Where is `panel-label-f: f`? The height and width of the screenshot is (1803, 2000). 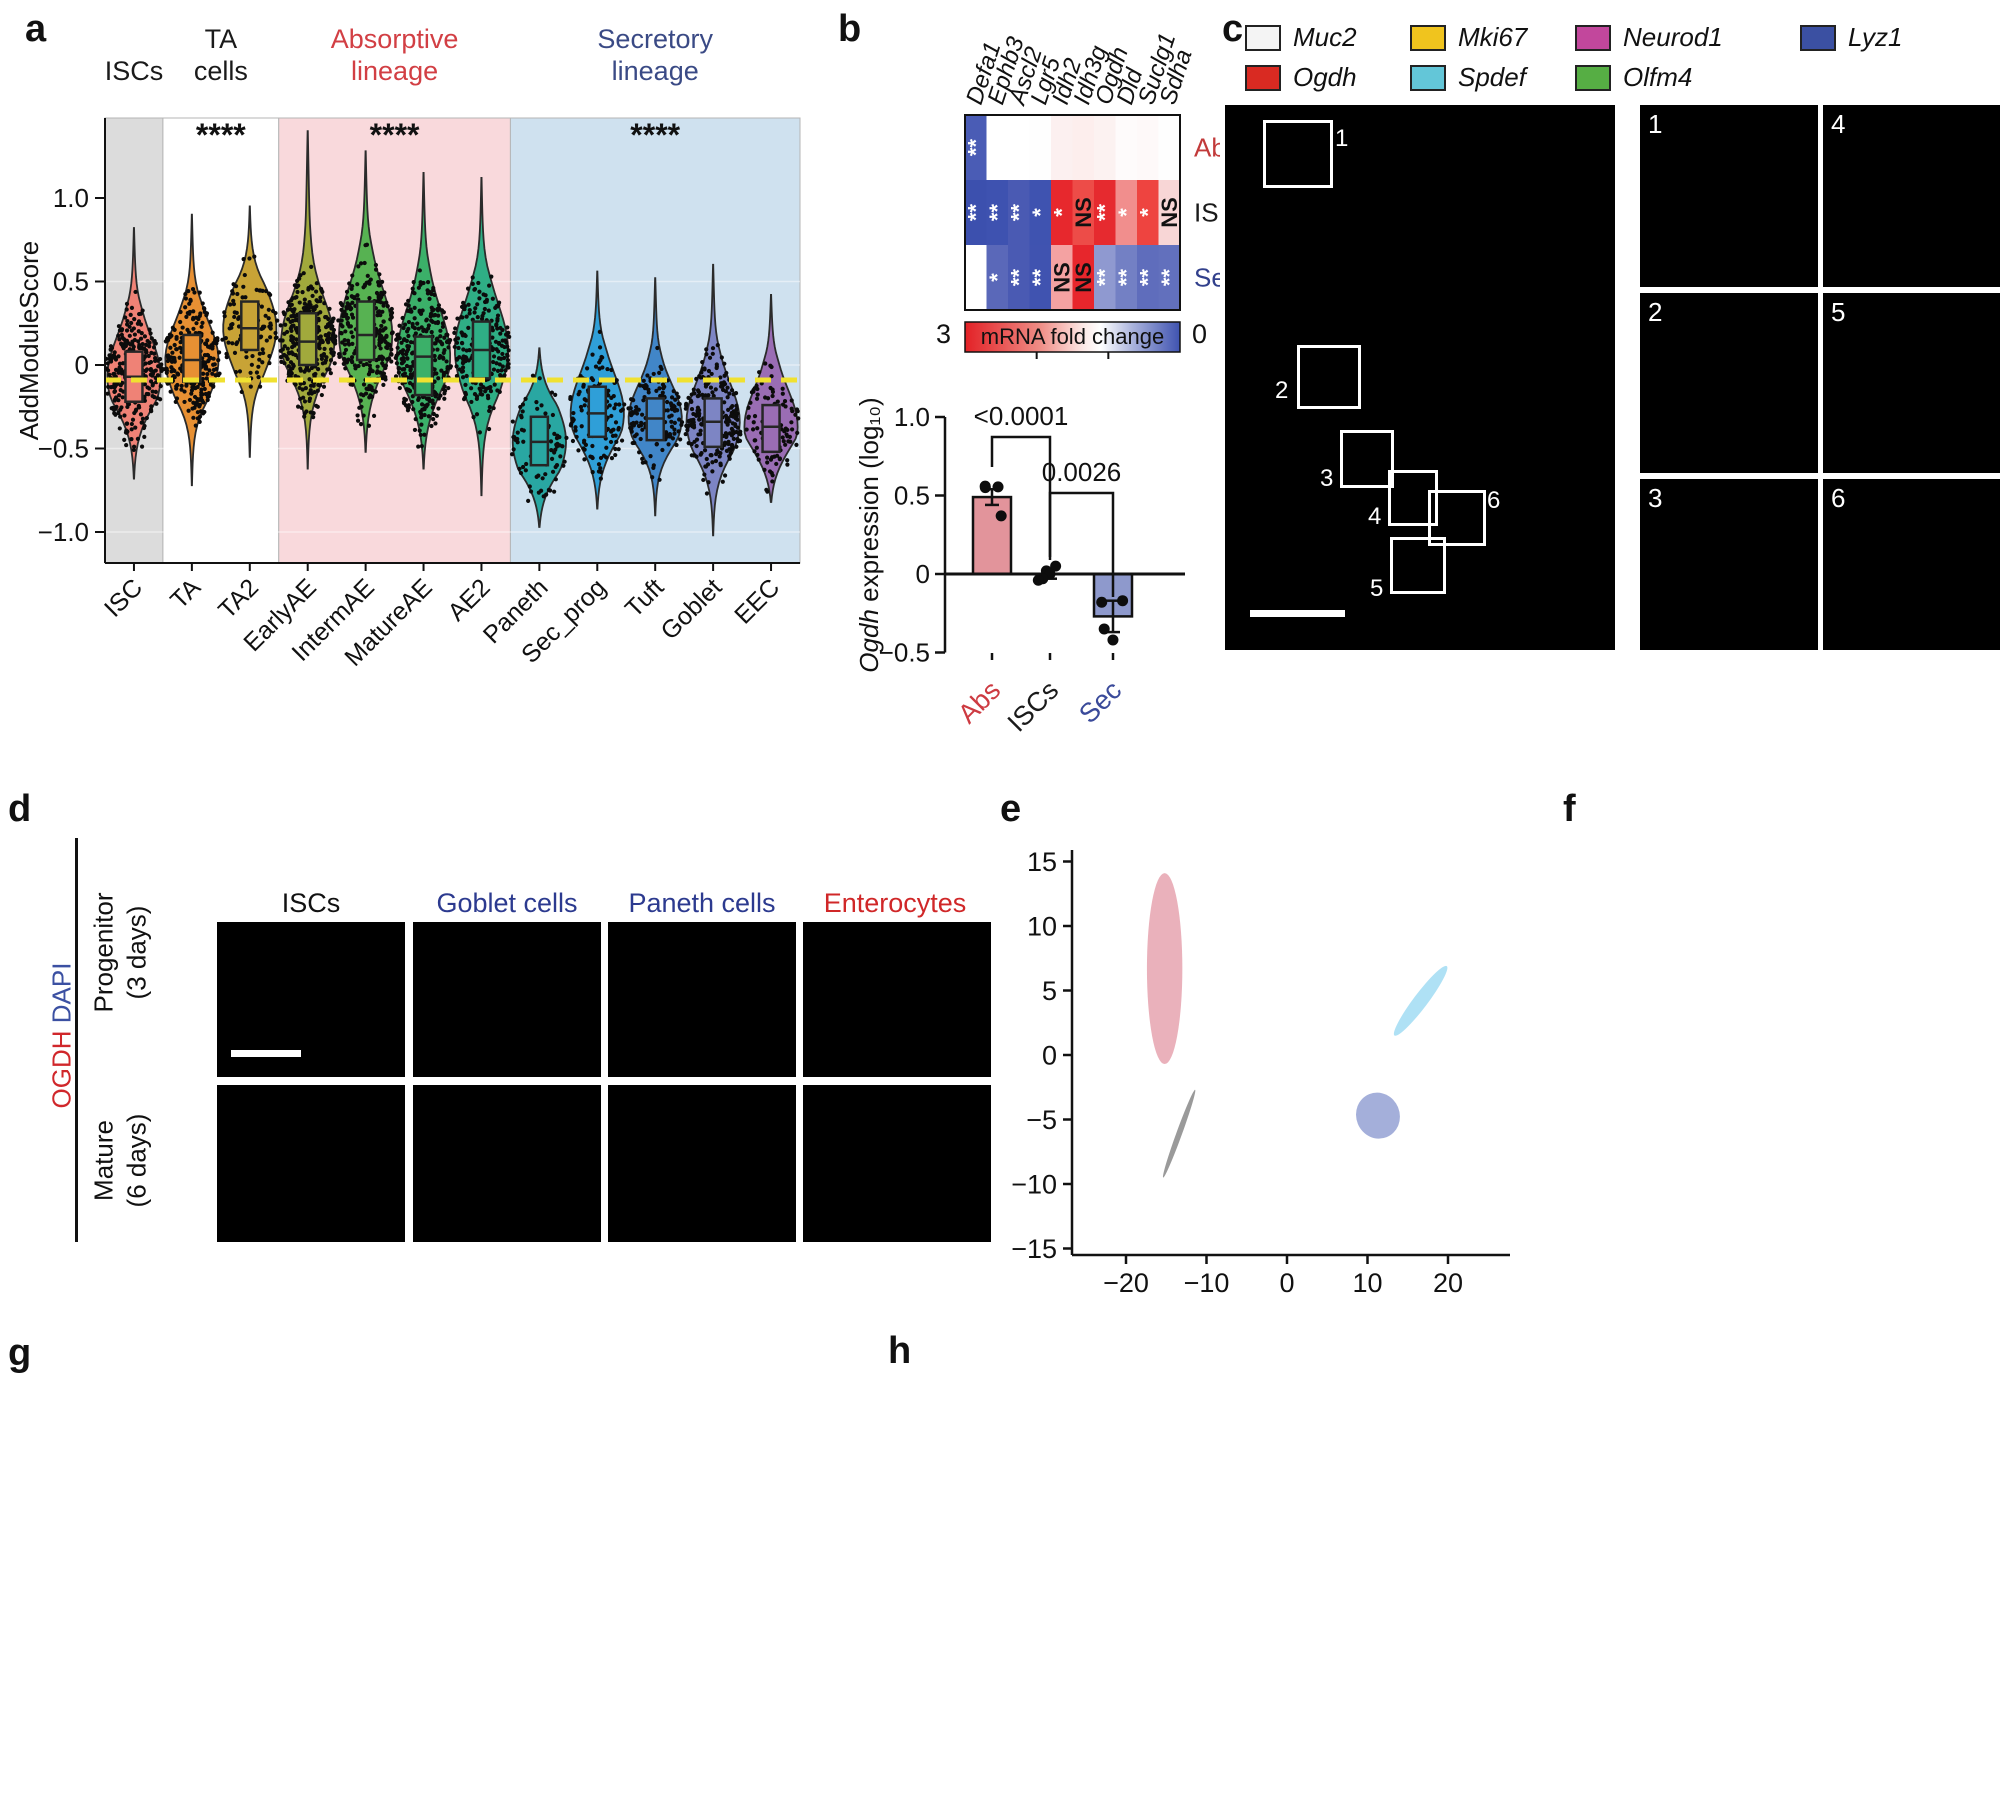
panel-label-f: f is located at coordinates (1569, 809).